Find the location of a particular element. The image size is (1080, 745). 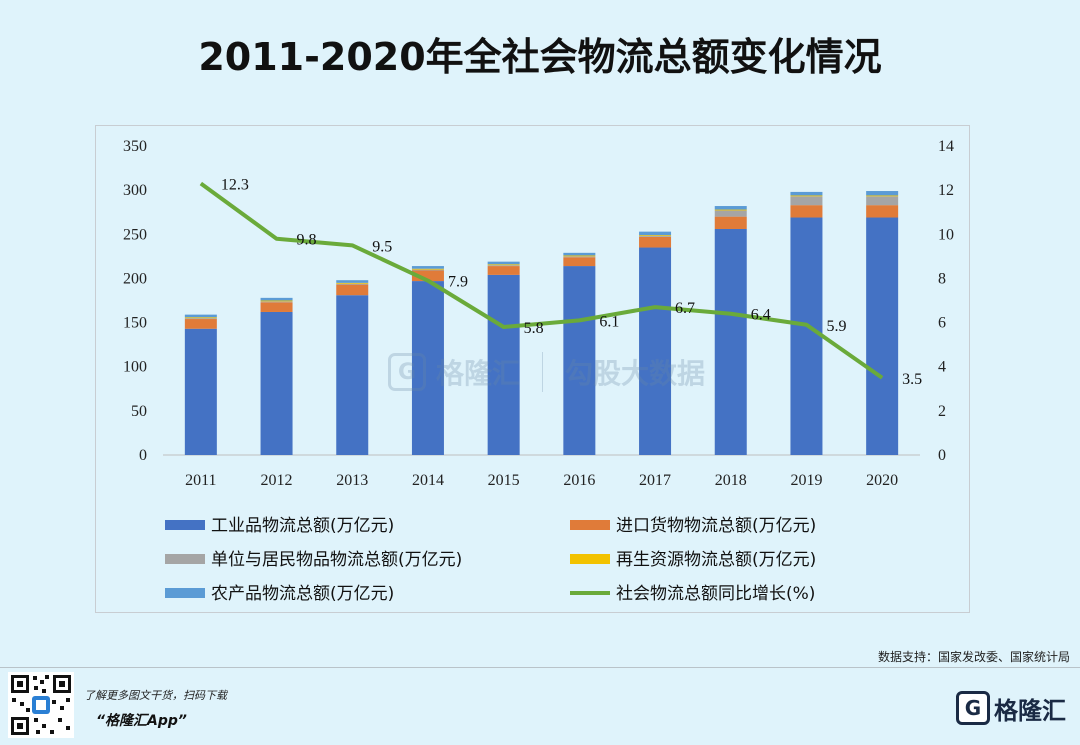

chart-title: 2011-2020年全社会物流总额变化情况 is located at coordinates (540, 57).